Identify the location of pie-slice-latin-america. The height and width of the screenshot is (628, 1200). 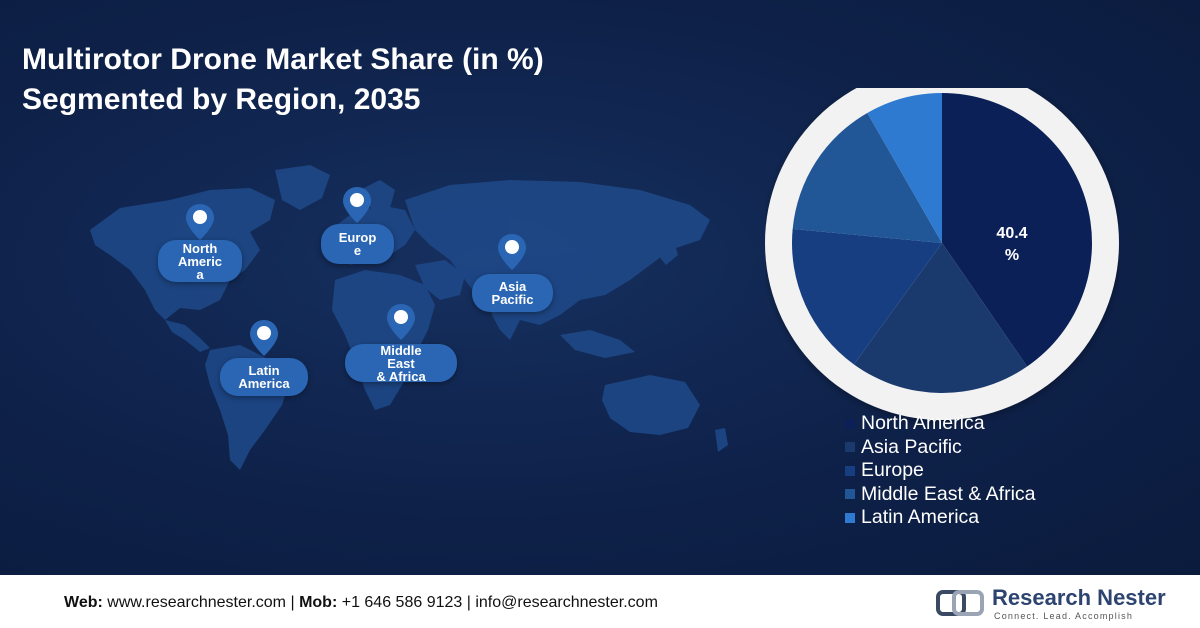
(904, 168).